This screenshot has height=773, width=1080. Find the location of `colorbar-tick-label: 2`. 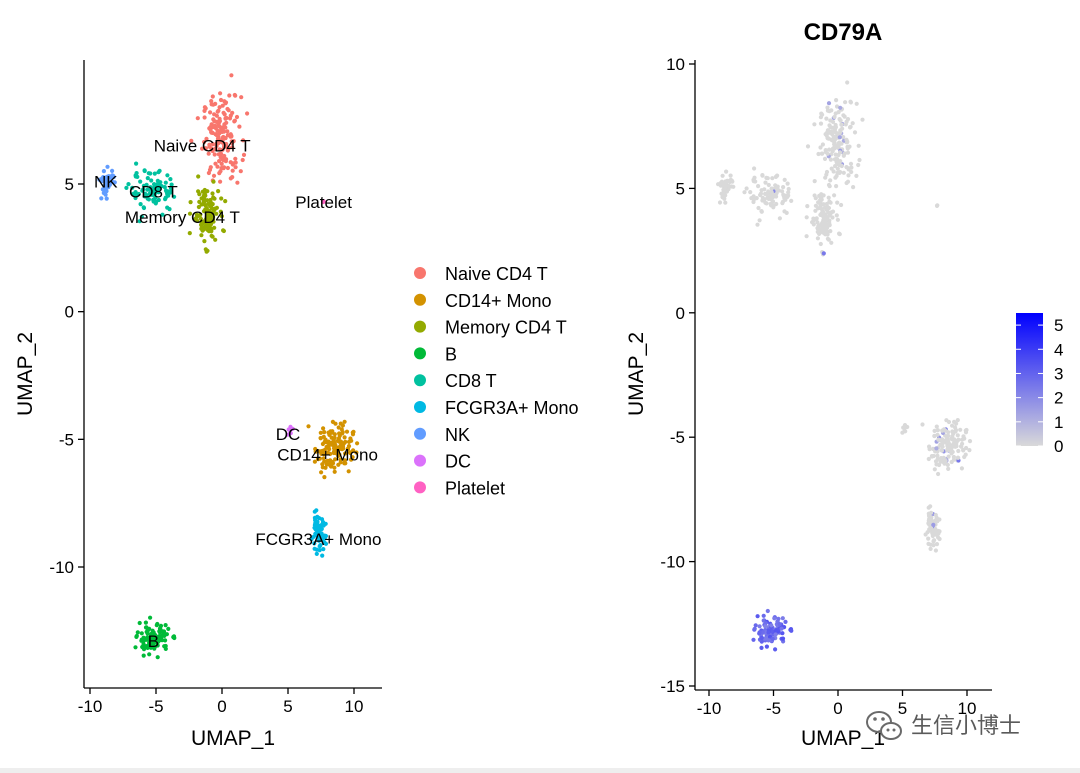

colorbar-tick-label: 2 is located at coordinates (1058, 398).